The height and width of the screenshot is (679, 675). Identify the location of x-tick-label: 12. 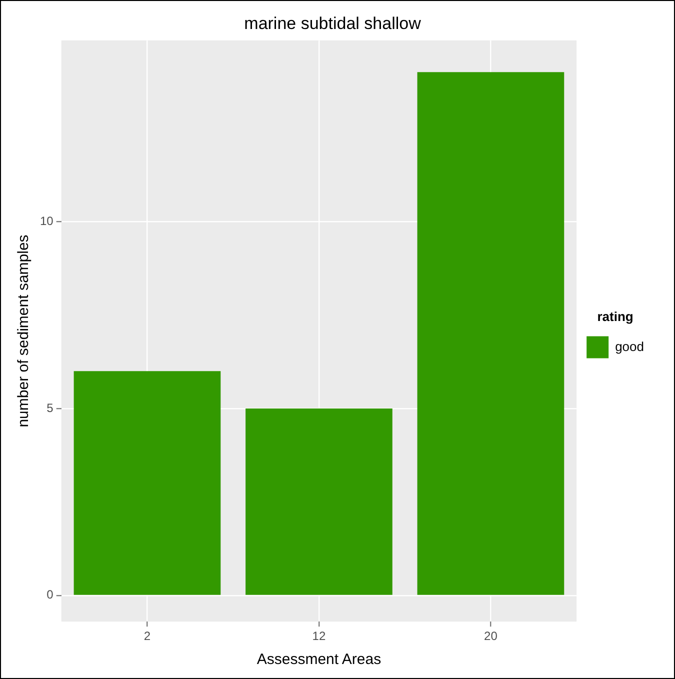
(319, 636).